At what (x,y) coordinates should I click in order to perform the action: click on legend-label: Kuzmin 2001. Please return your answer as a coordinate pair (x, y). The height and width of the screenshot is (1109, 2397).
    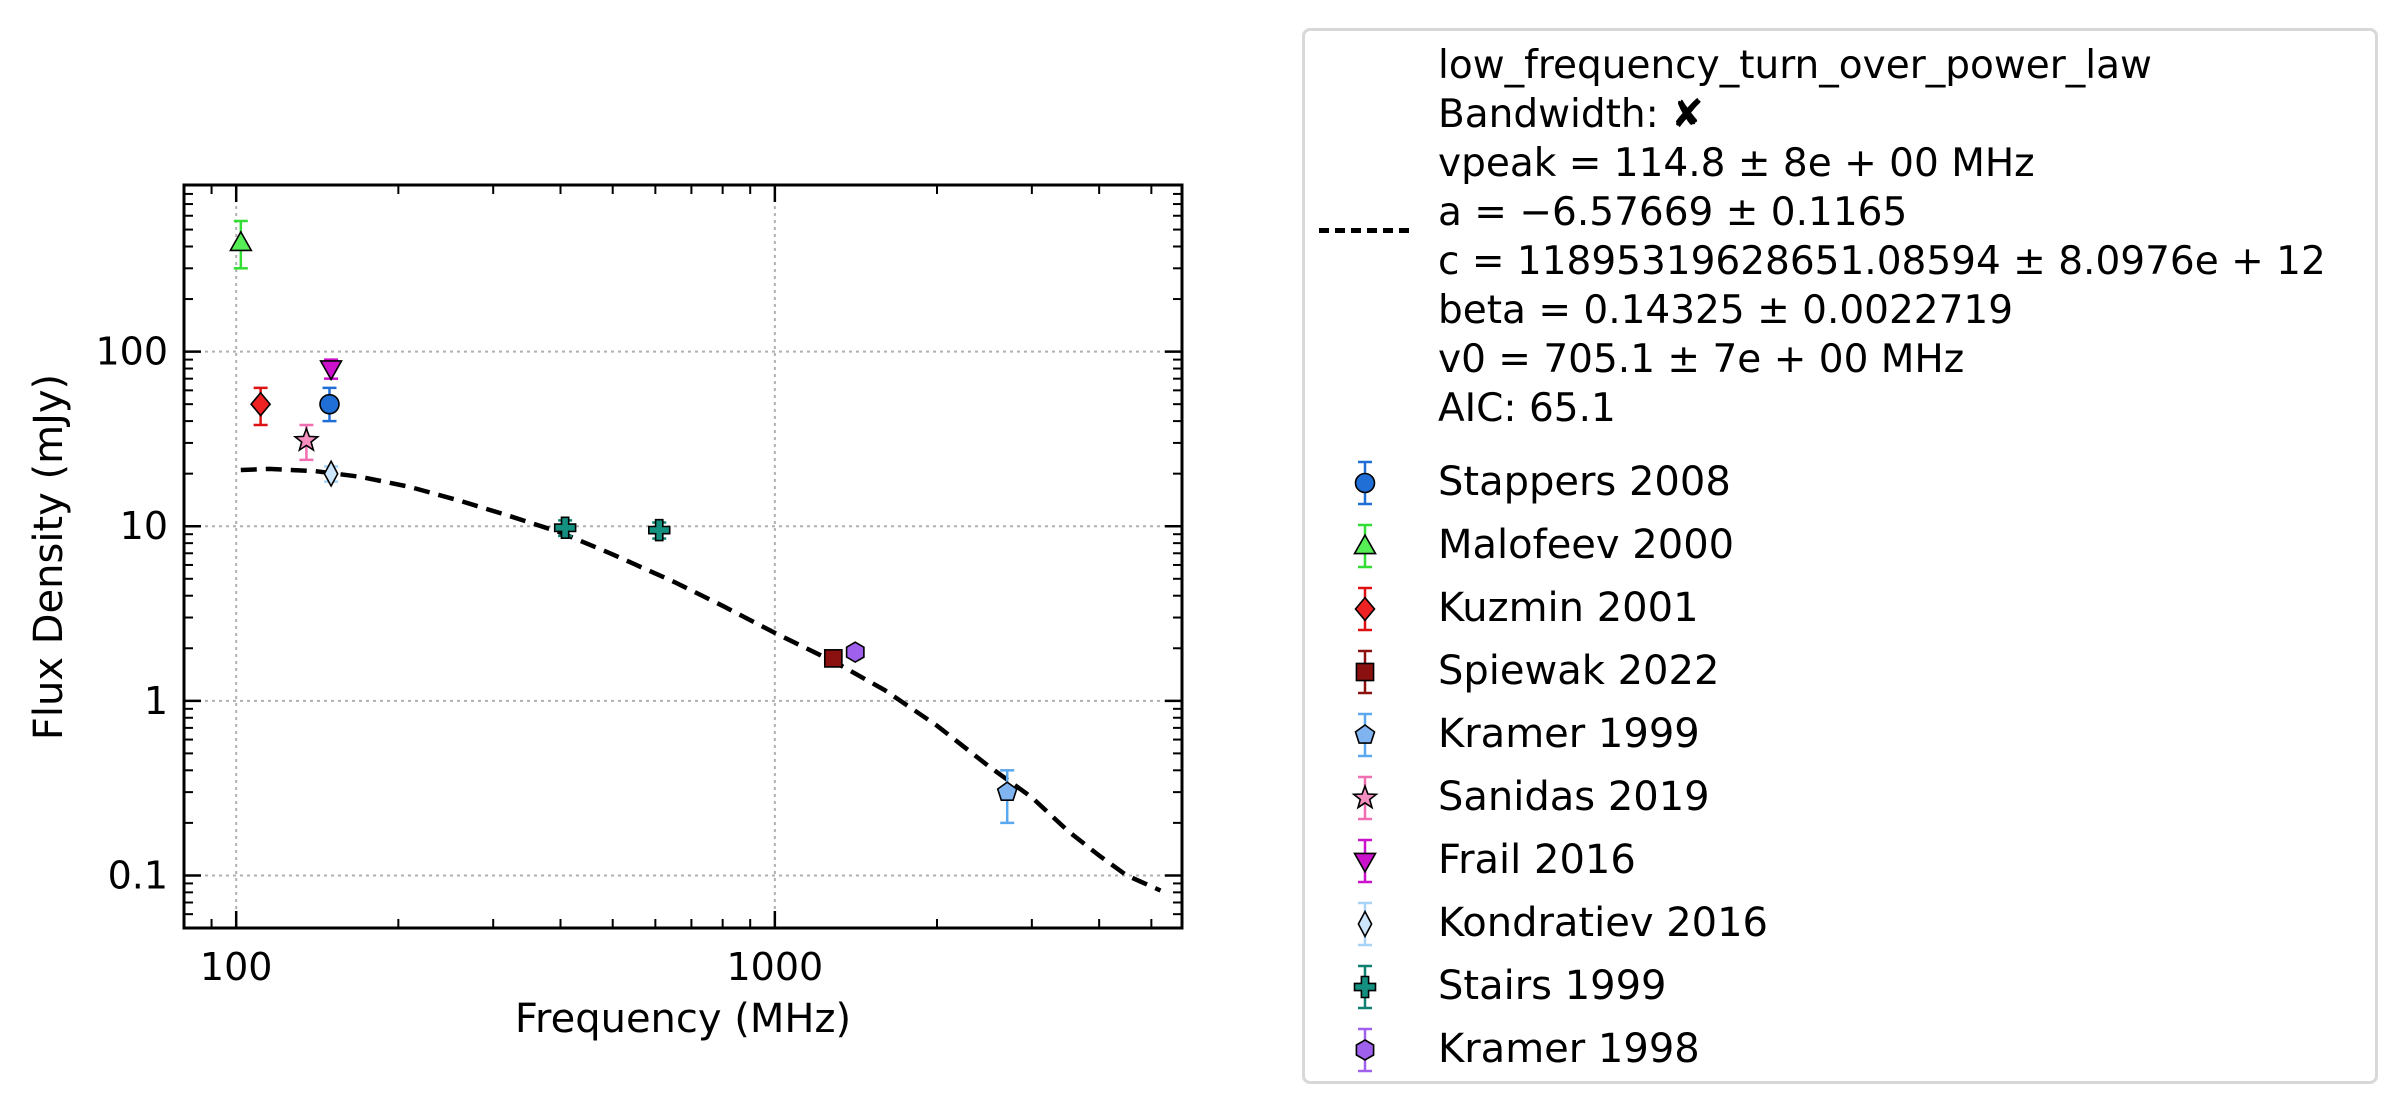
    Looking at the image, I should click on (1568, 608).